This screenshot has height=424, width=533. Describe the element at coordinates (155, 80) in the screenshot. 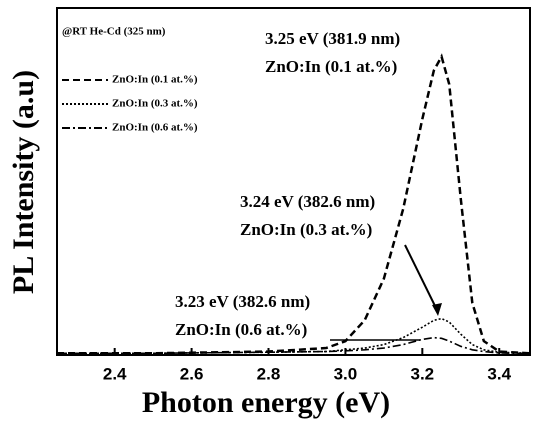

I see `legend-label: ZnO:In (0.1 at.%)` at that location.